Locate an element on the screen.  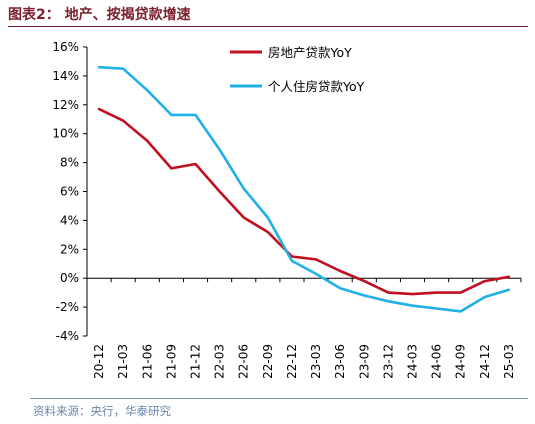
x-tick-label: 23-12 is located at coordinates (388, 361).